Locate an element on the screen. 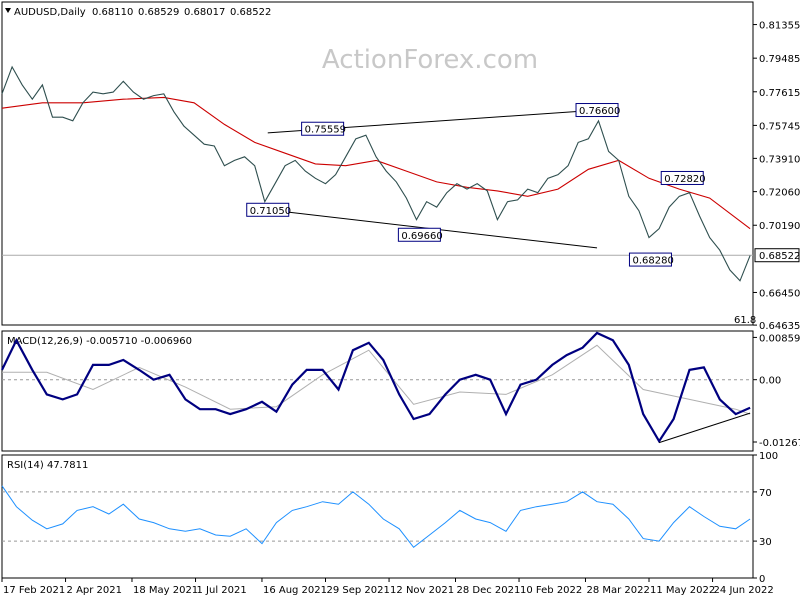 The width and height of the screenshot is (800, 600). annotation-label: 0.72820 is located at coordinates (684, 179).